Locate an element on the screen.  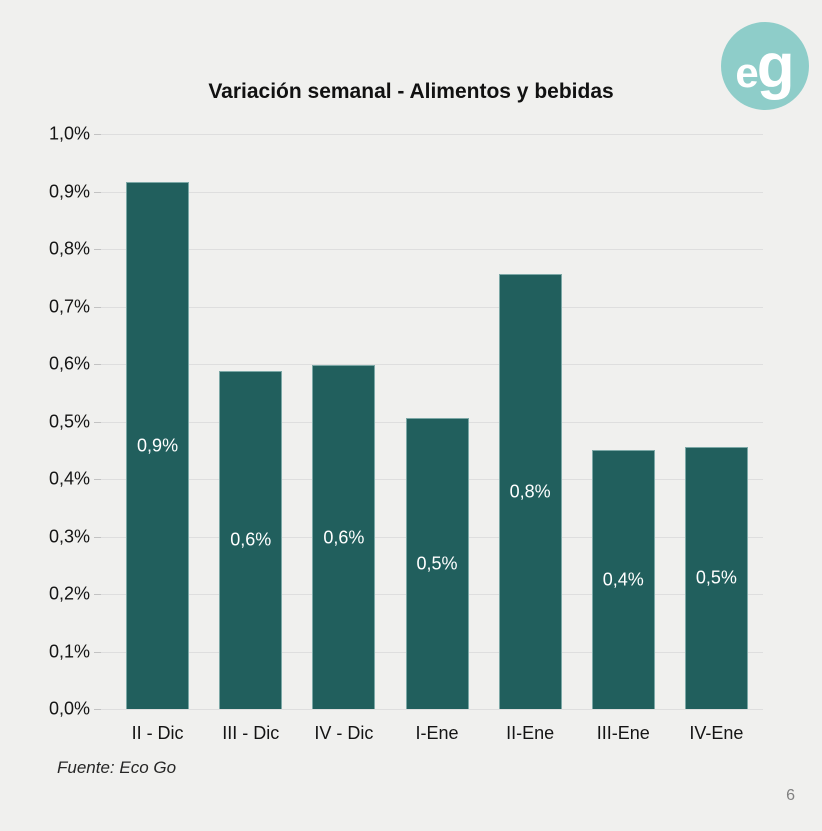
bar-II-Ene: 0,8% is located at coordinates (530, 491).